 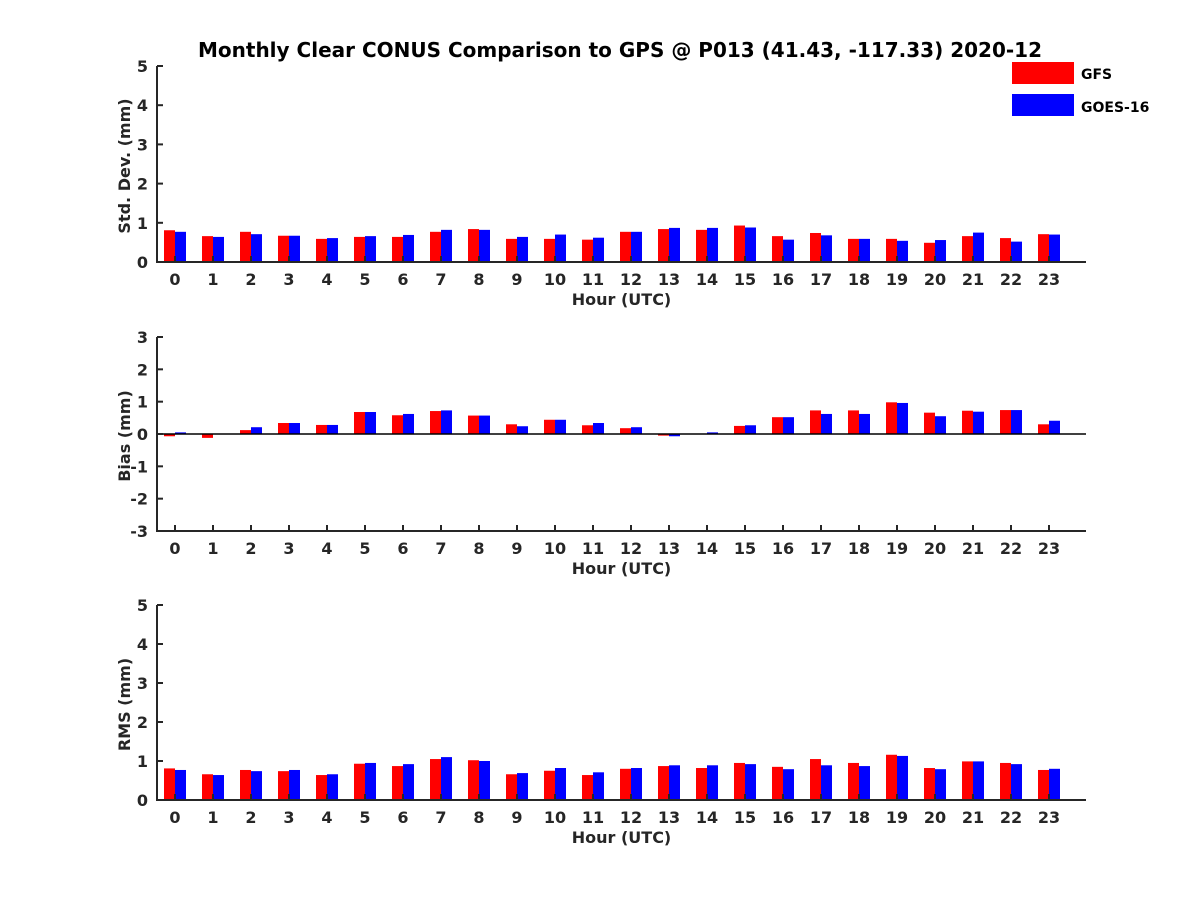 What do you see at coordinates (1011, 817) in the screenshot?
I see `rms-xtick-label: 22` at bounding box center [1011, 817].